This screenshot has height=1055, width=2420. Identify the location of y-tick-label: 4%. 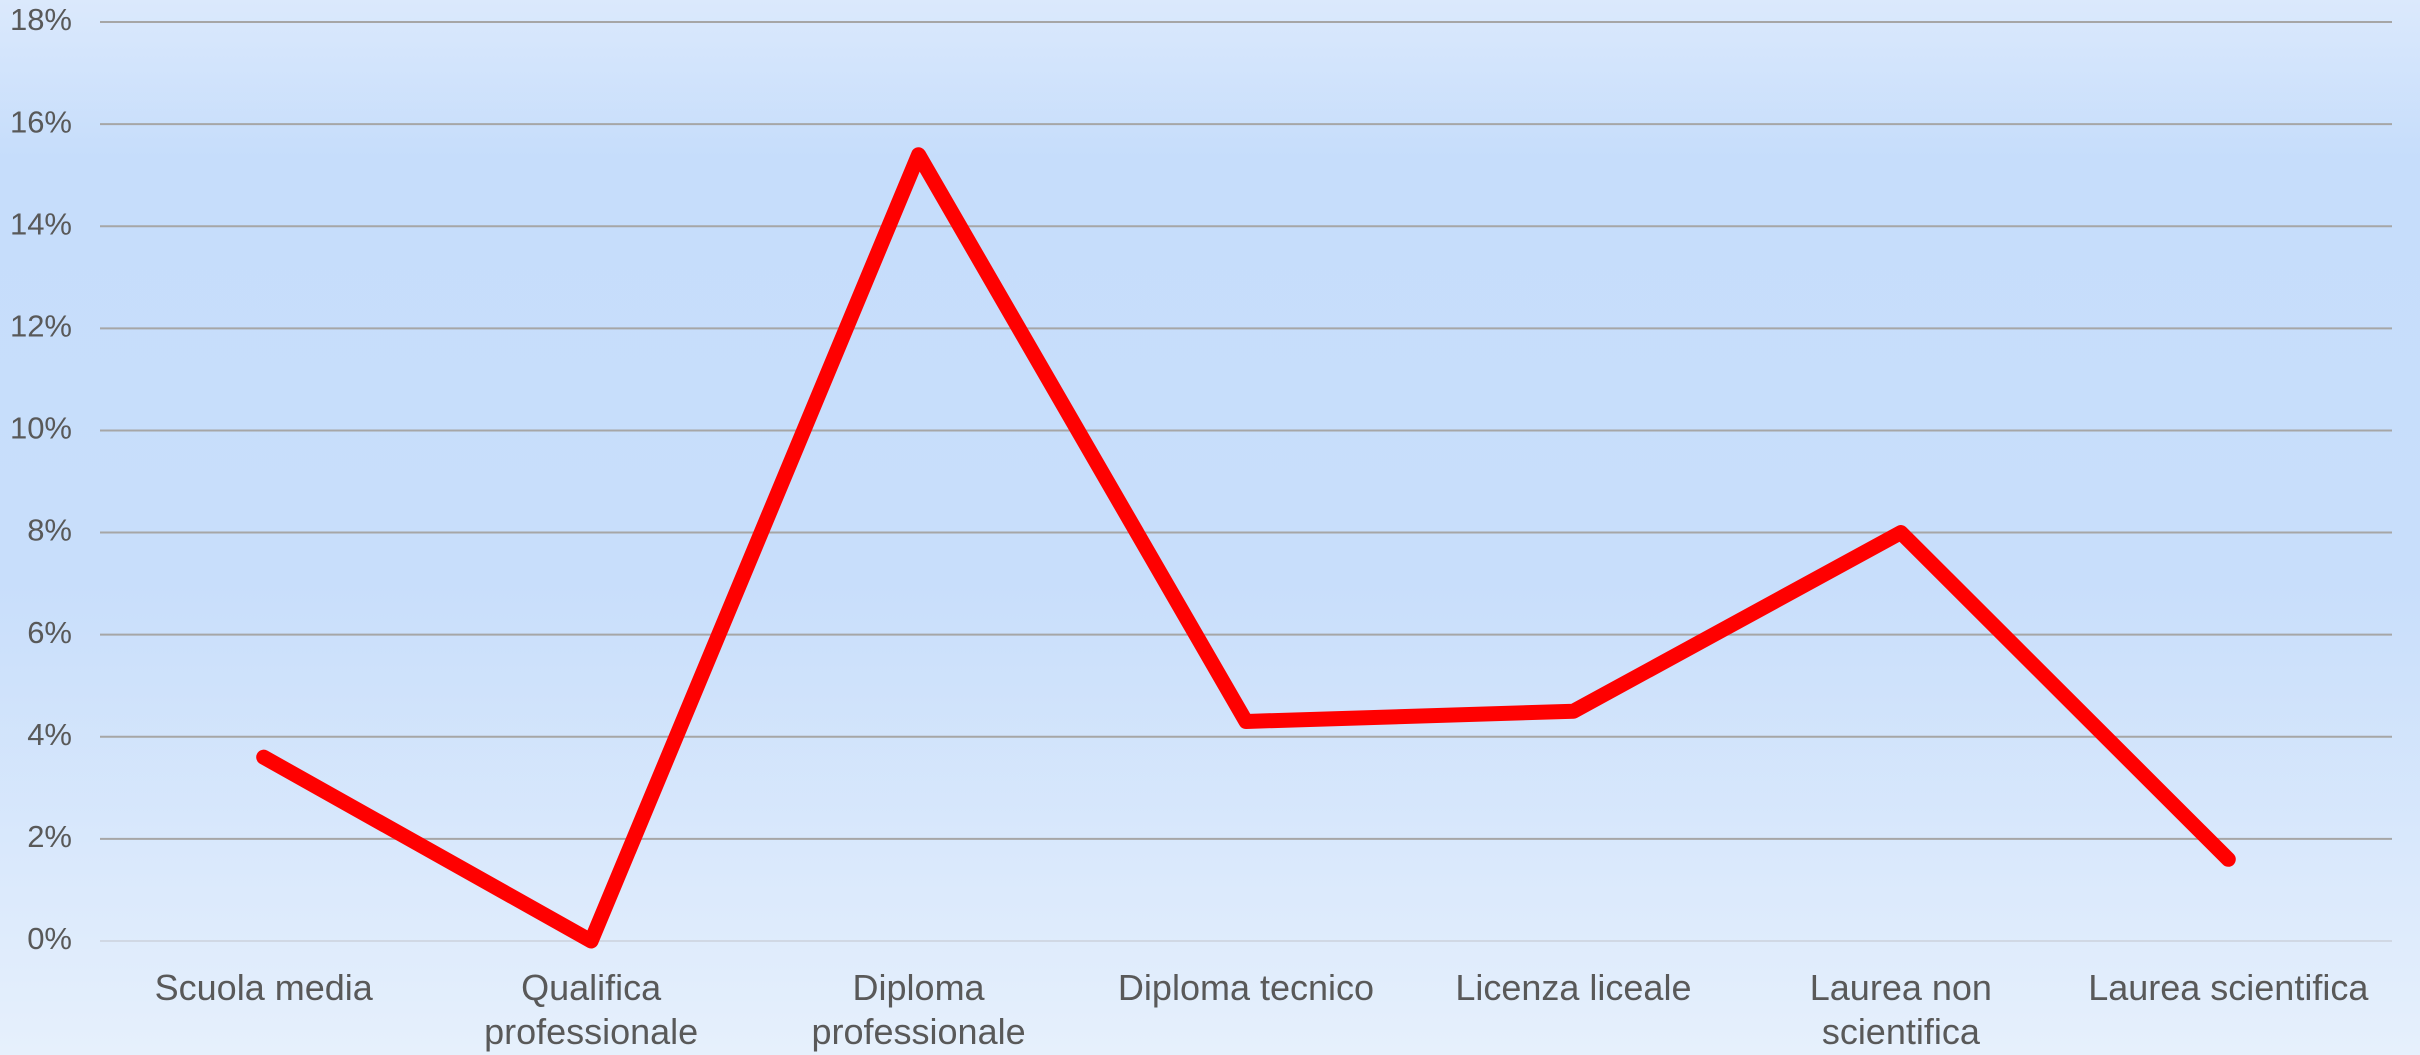
(49, 734).